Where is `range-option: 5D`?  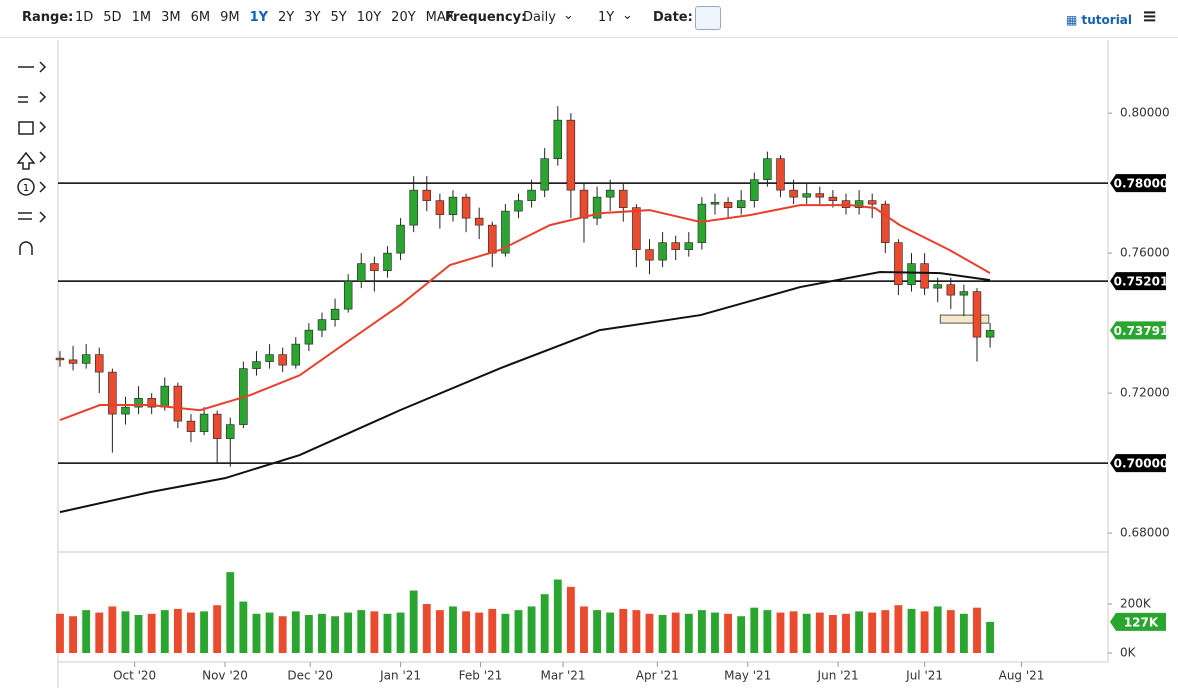 range-option: 5D is located at coordinates (112, 17).